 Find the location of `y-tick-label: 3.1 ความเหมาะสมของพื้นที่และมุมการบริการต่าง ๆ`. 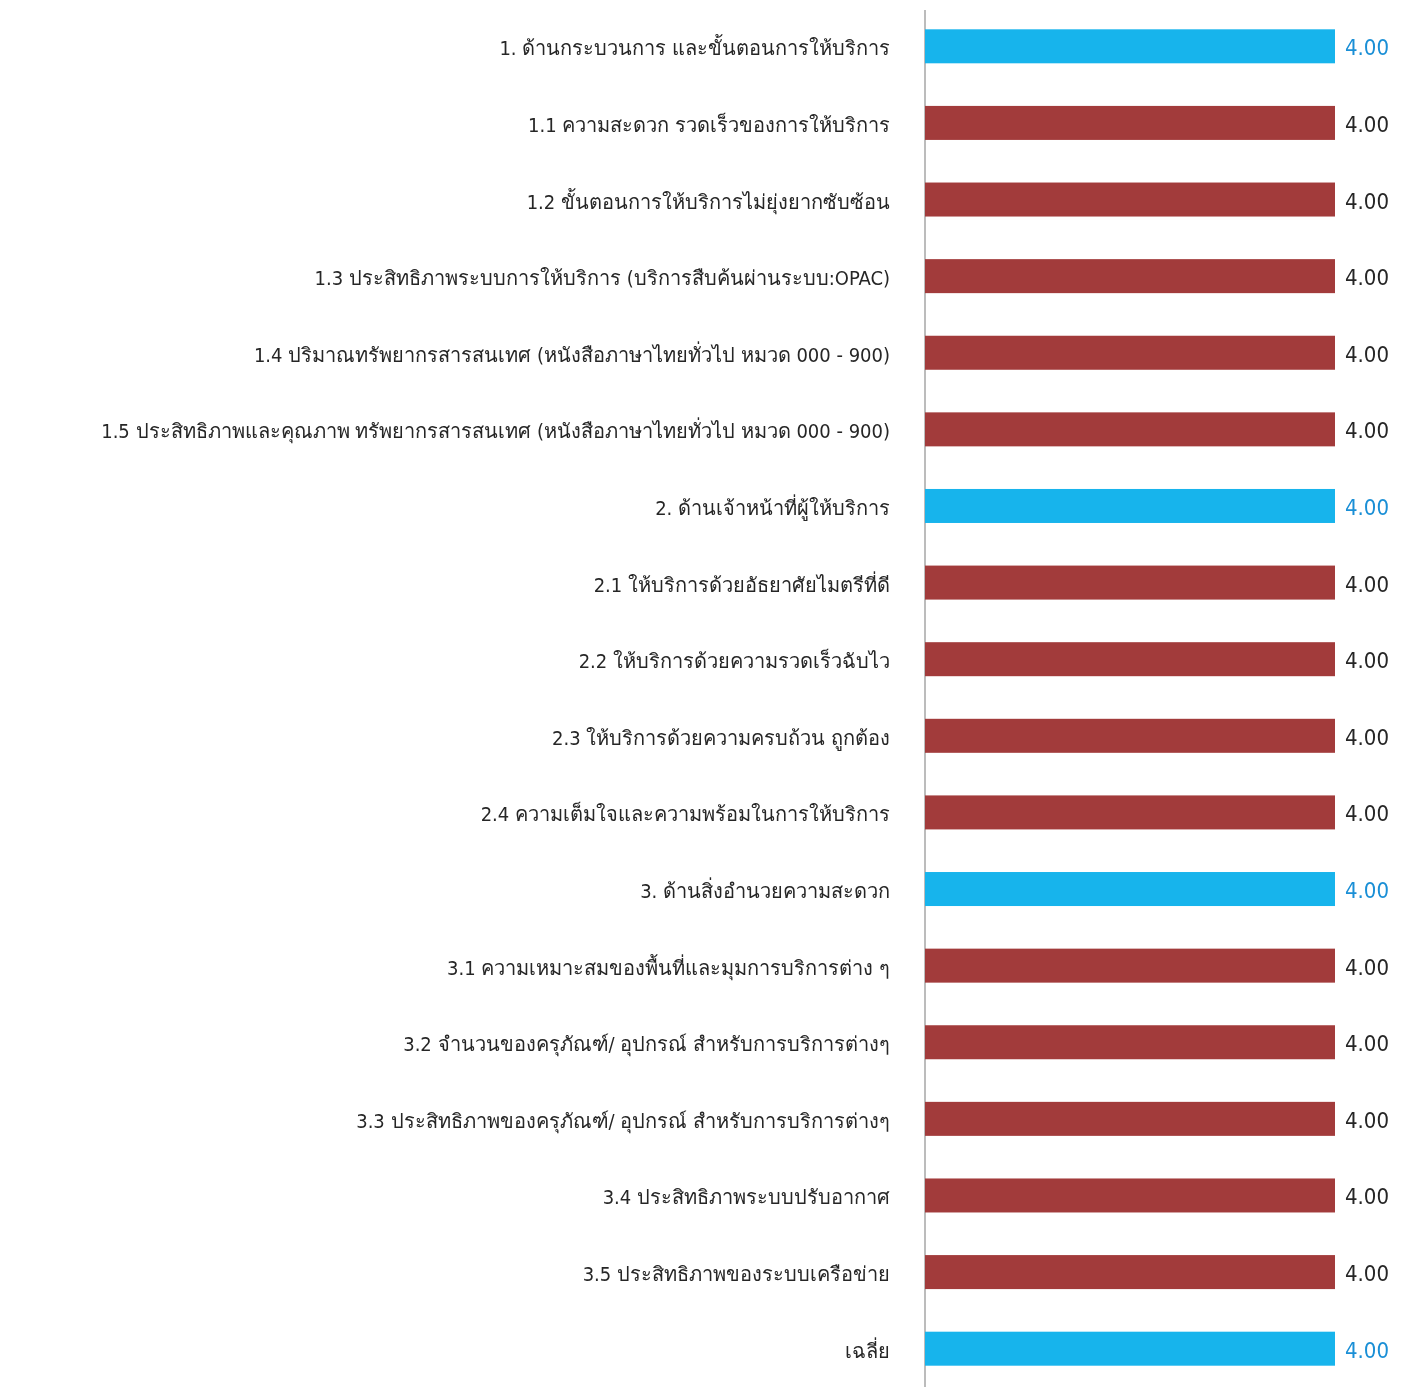

y-tick-label: 3.1 ความเหมาะสมของพื้นที่และมุมการบริการต่าง ๆ is located at coordinates (668, 967).